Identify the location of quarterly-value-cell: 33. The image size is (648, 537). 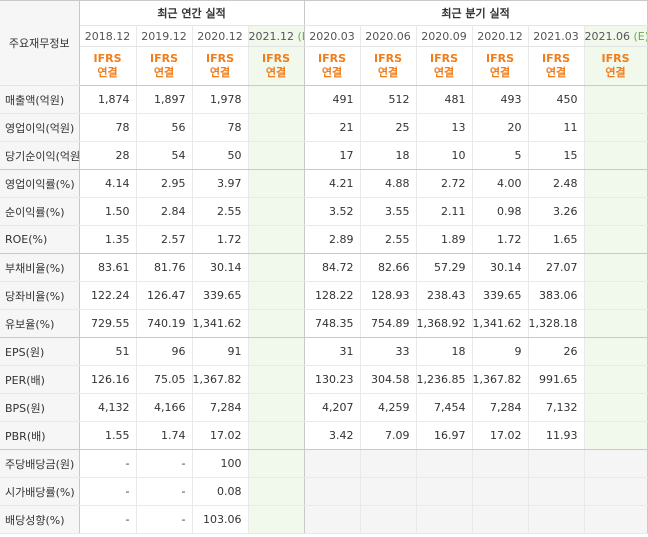
(388, 351).